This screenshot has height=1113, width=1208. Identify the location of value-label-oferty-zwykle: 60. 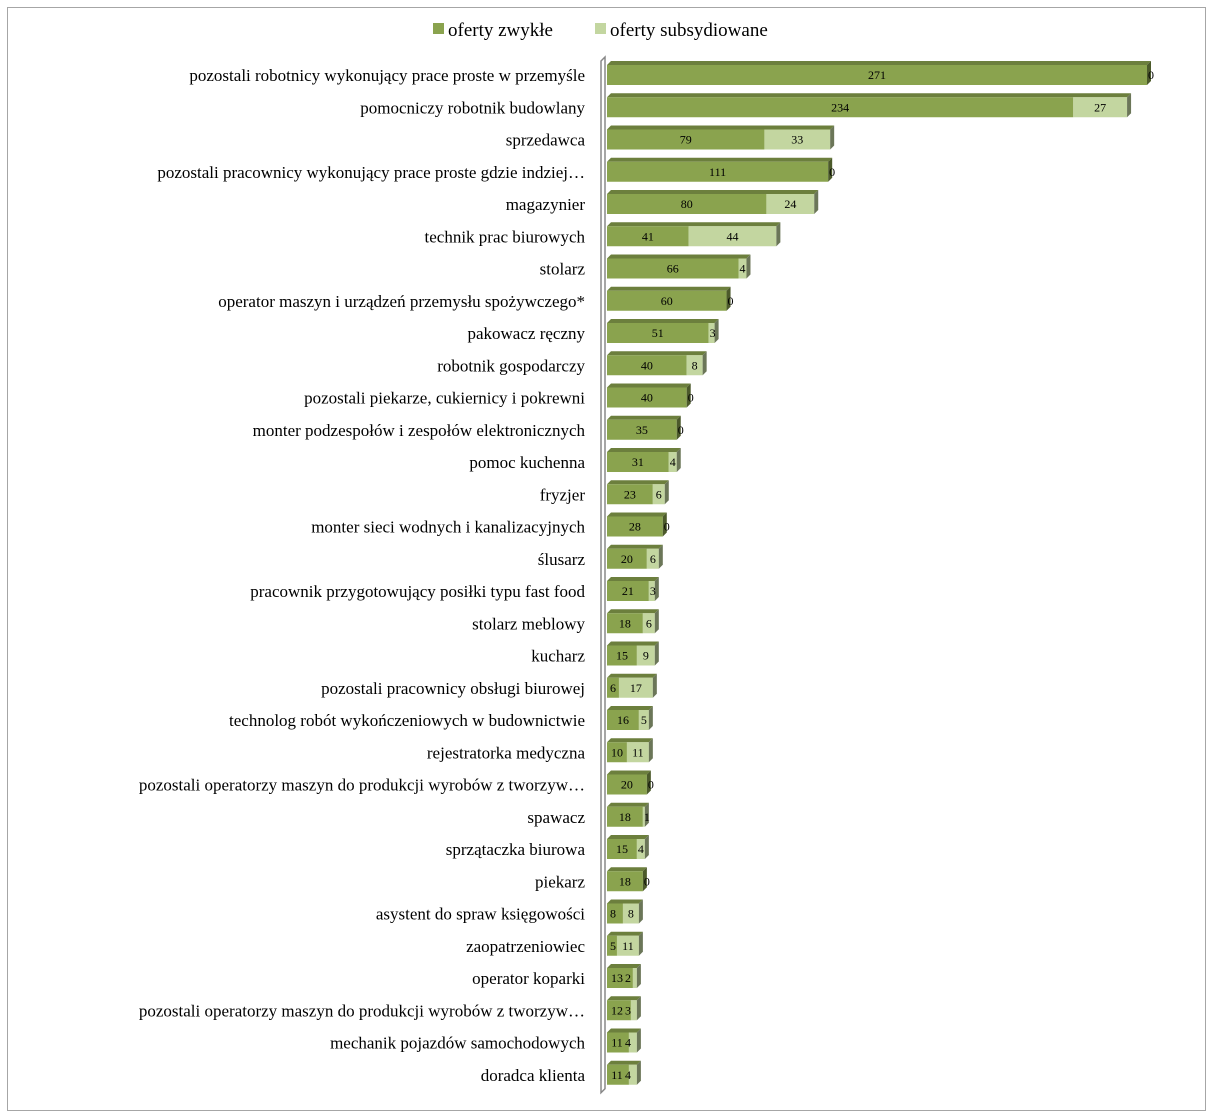
(667, 301).